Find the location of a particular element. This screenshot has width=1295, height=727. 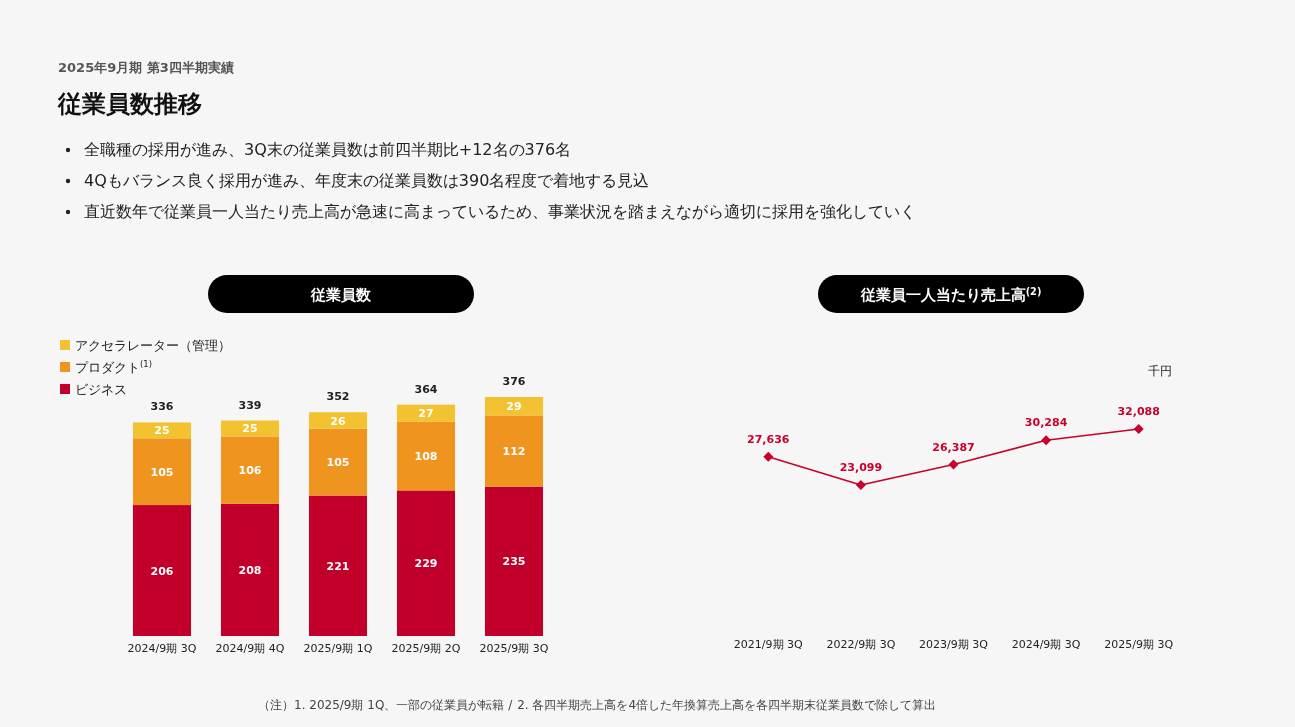

text: 全職種の採用が進み、3Q末の従業員数は前四半期比+12名の376名 is located at coordinates (328, 149).